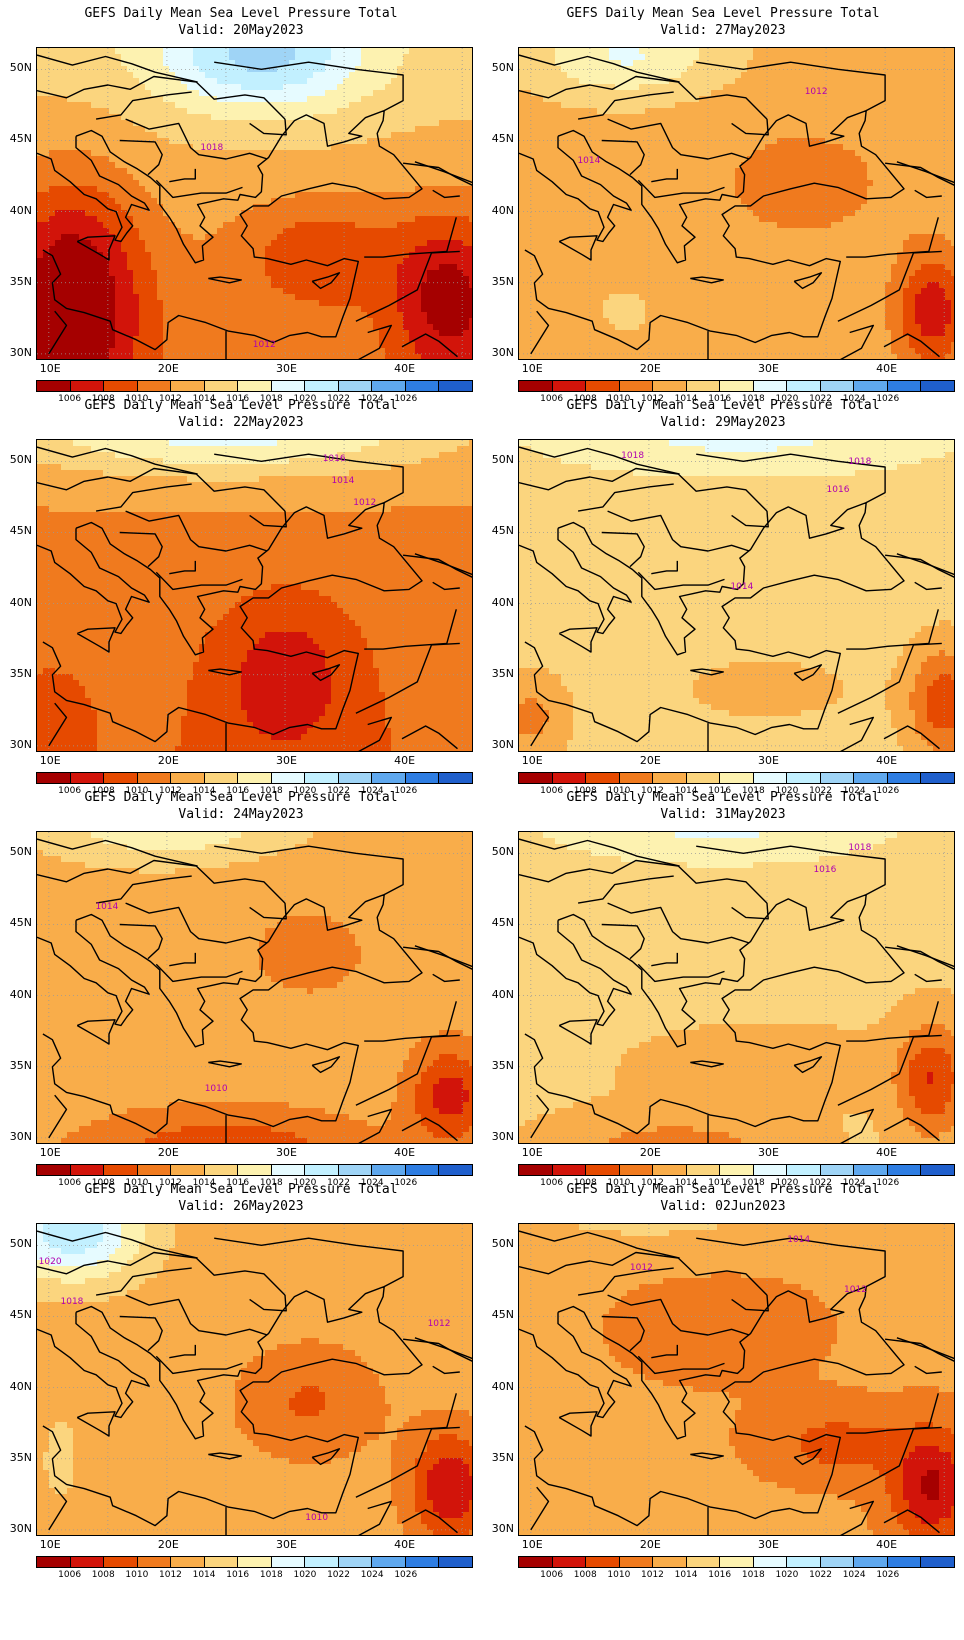 The width and height of the screenshot is (964, 1640). I want to click on colorbar, so click(254, 386).